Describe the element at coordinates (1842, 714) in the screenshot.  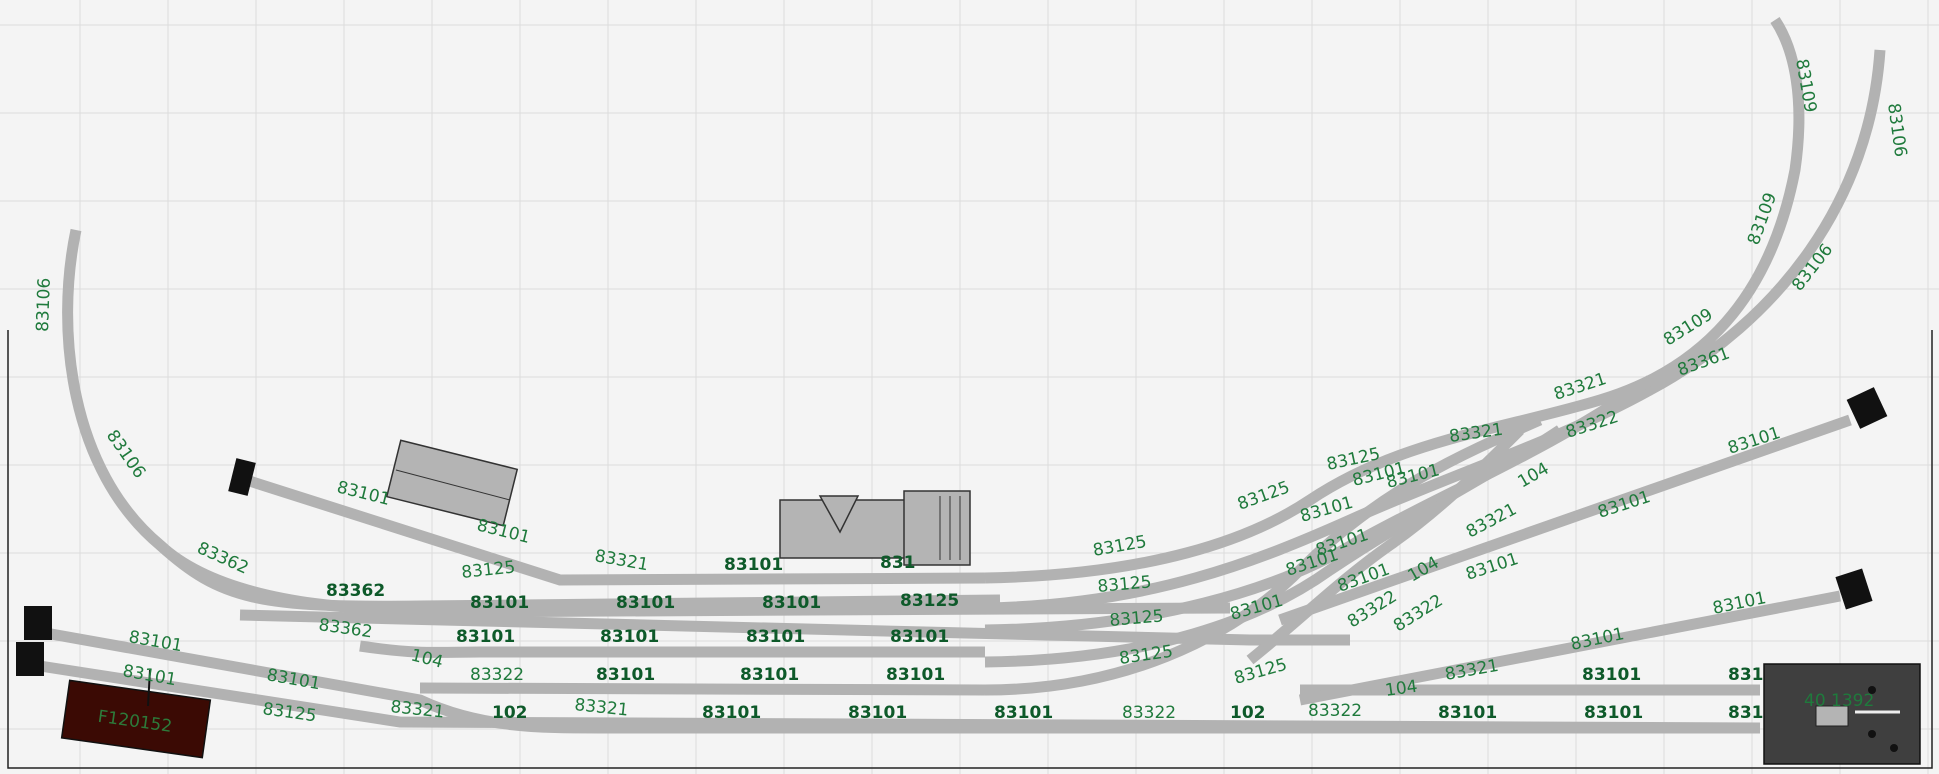
I see `station-box: 40 1392` at that location.